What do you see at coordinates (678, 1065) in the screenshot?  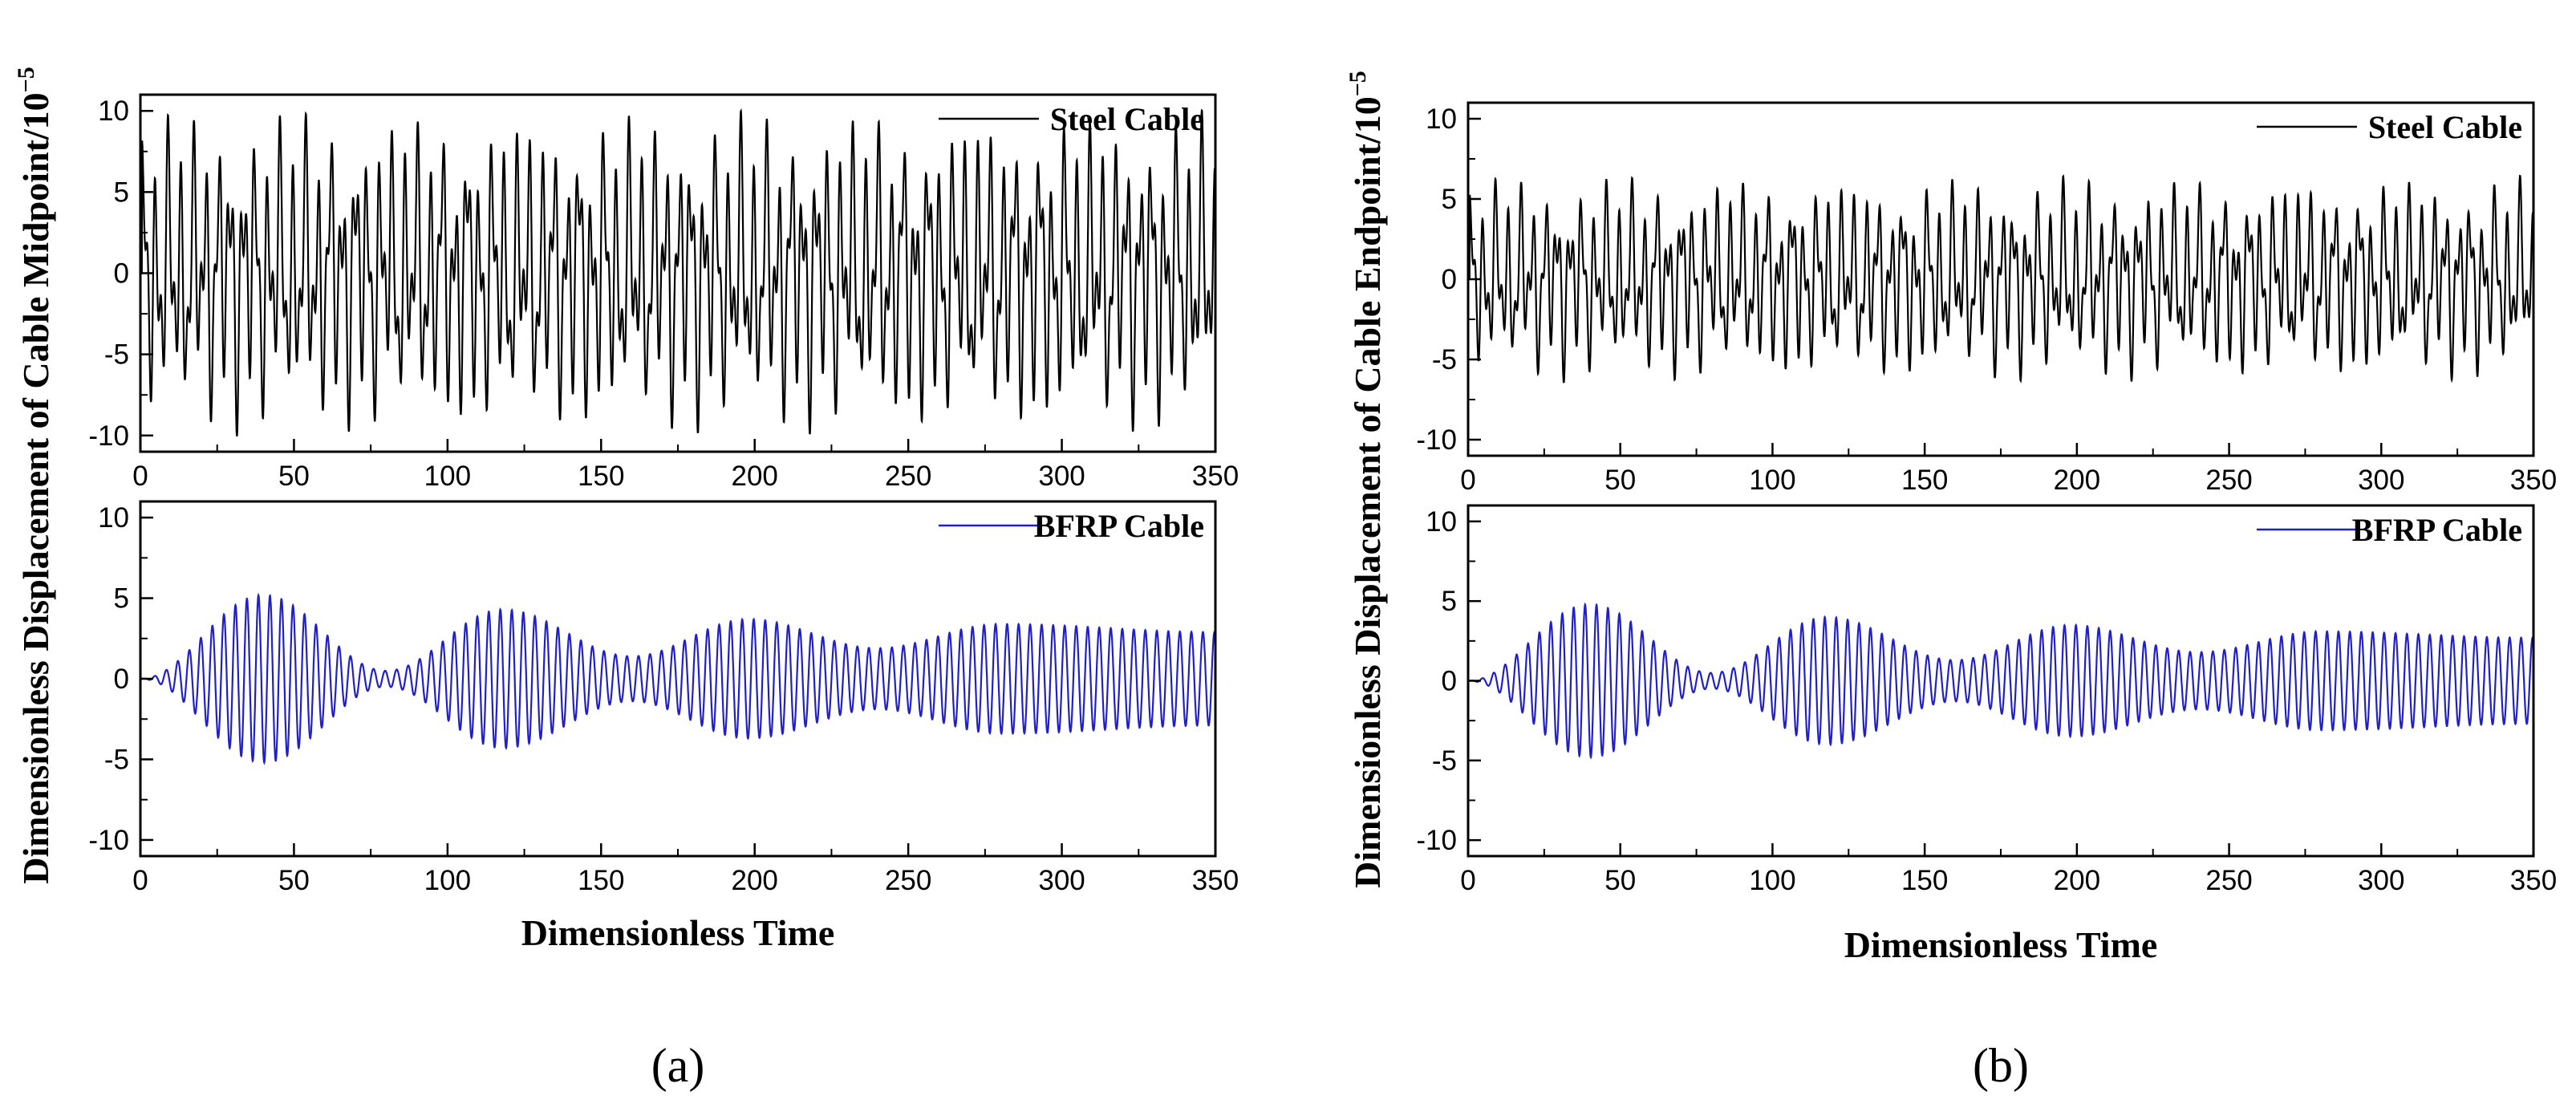 I see `panel-label: (a)` at bounding box center [678, 1065].